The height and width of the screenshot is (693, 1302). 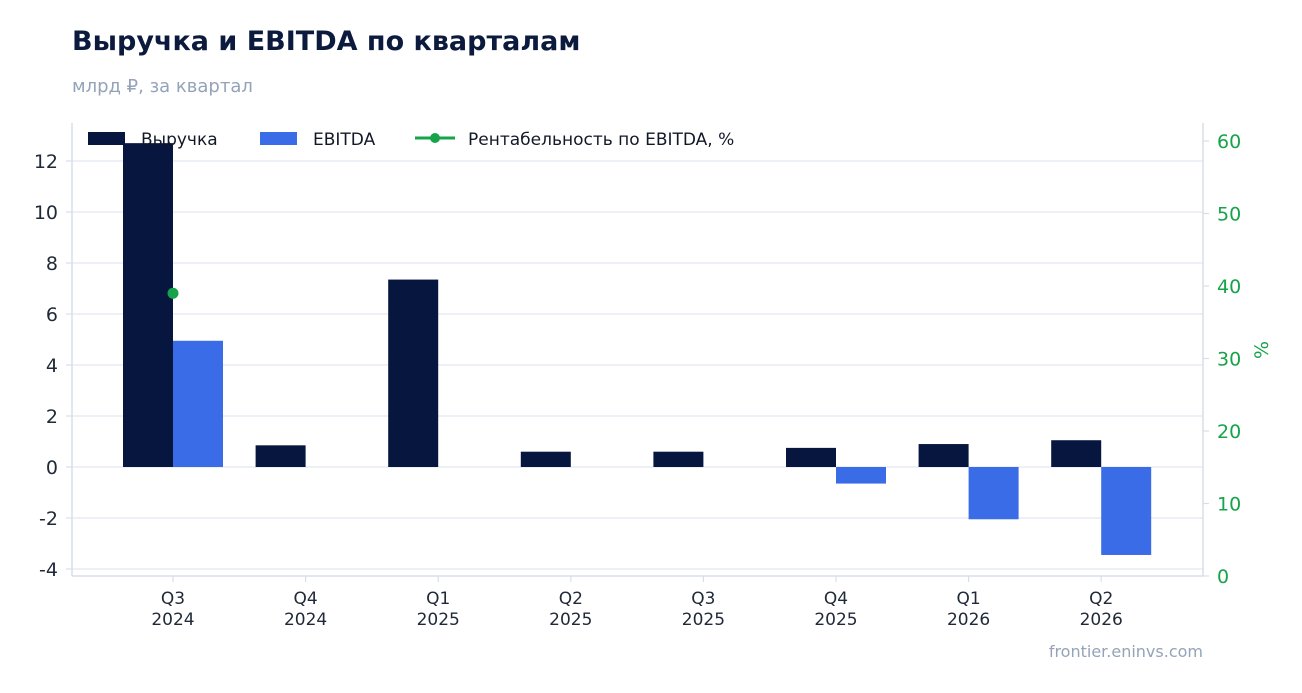 I want to click on source-credit: frontier.eninvs.com, so click(x=1125, y=651).